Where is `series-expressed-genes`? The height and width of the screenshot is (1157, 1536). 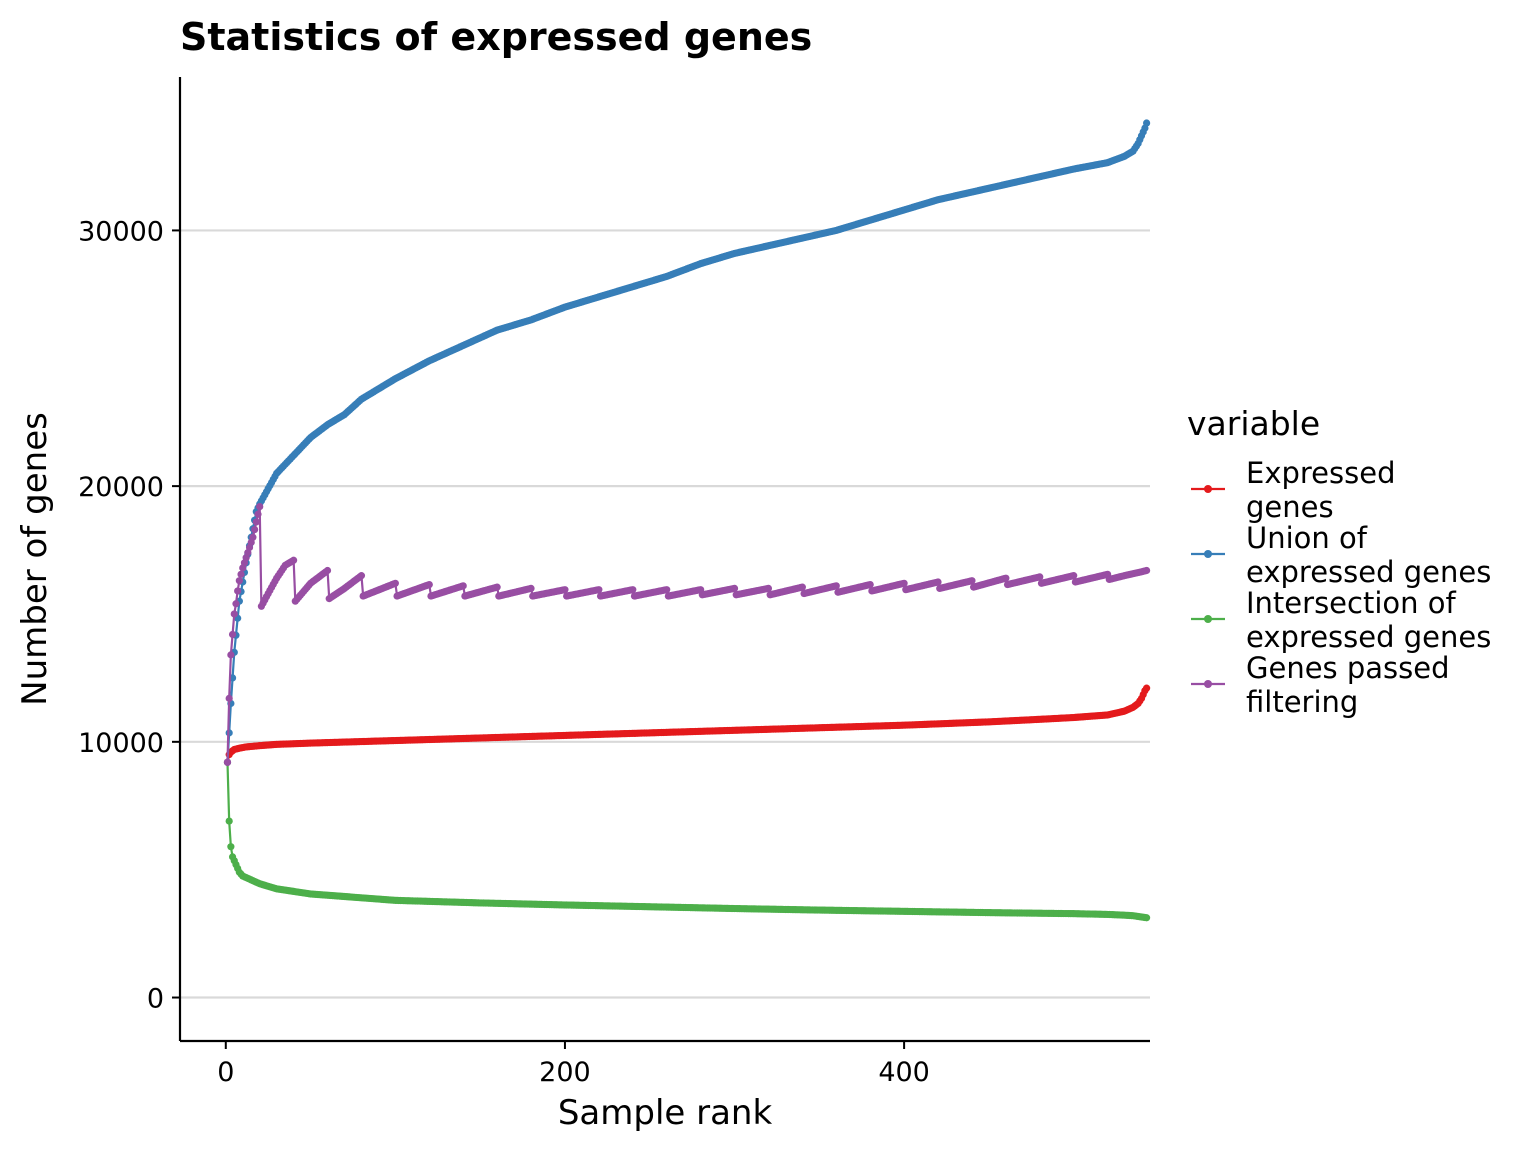
series-expressed-genes is located at coordinates (687, 725).